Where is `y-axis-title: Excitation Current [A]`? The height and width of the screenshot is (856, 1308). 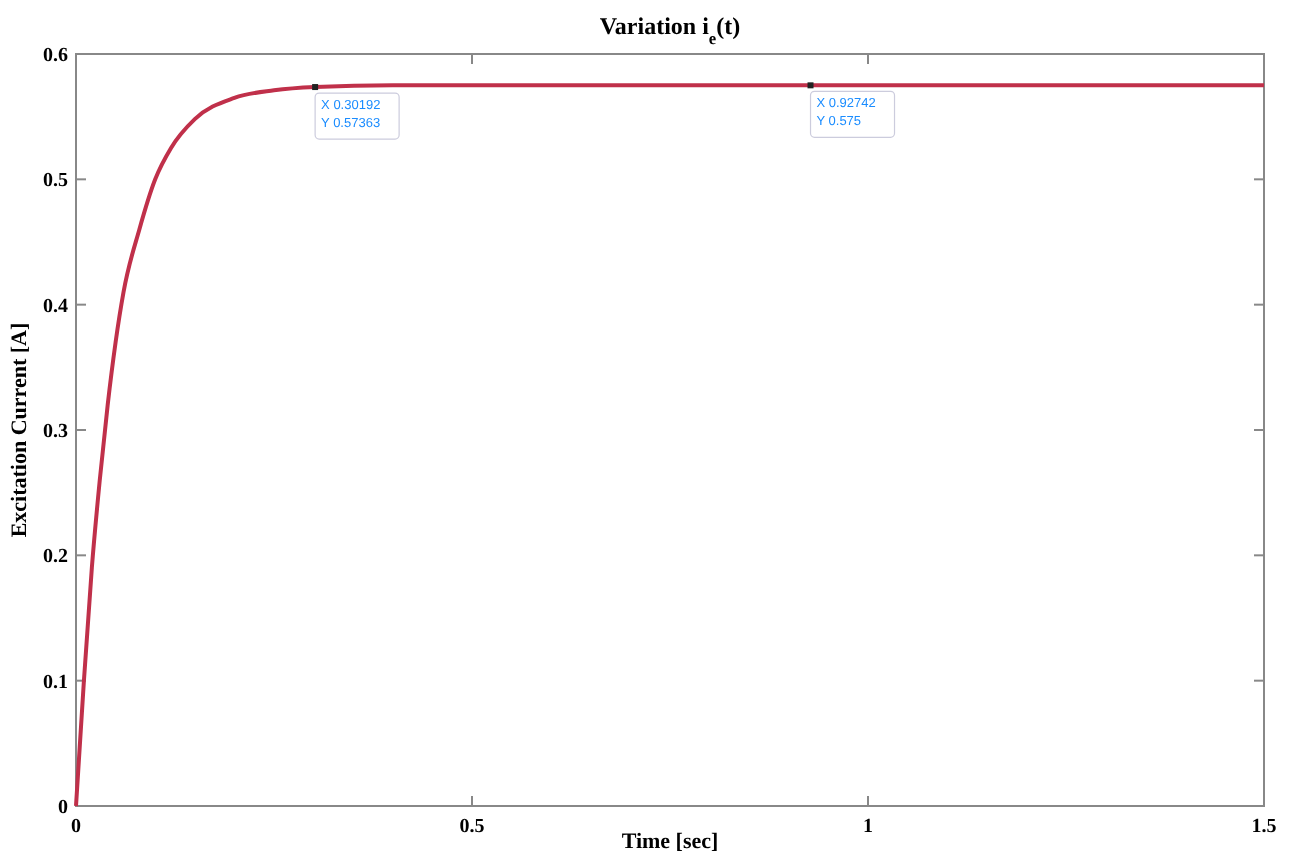
y-axis-title: Excitation Current [A] is located at coordinates (20, 430).